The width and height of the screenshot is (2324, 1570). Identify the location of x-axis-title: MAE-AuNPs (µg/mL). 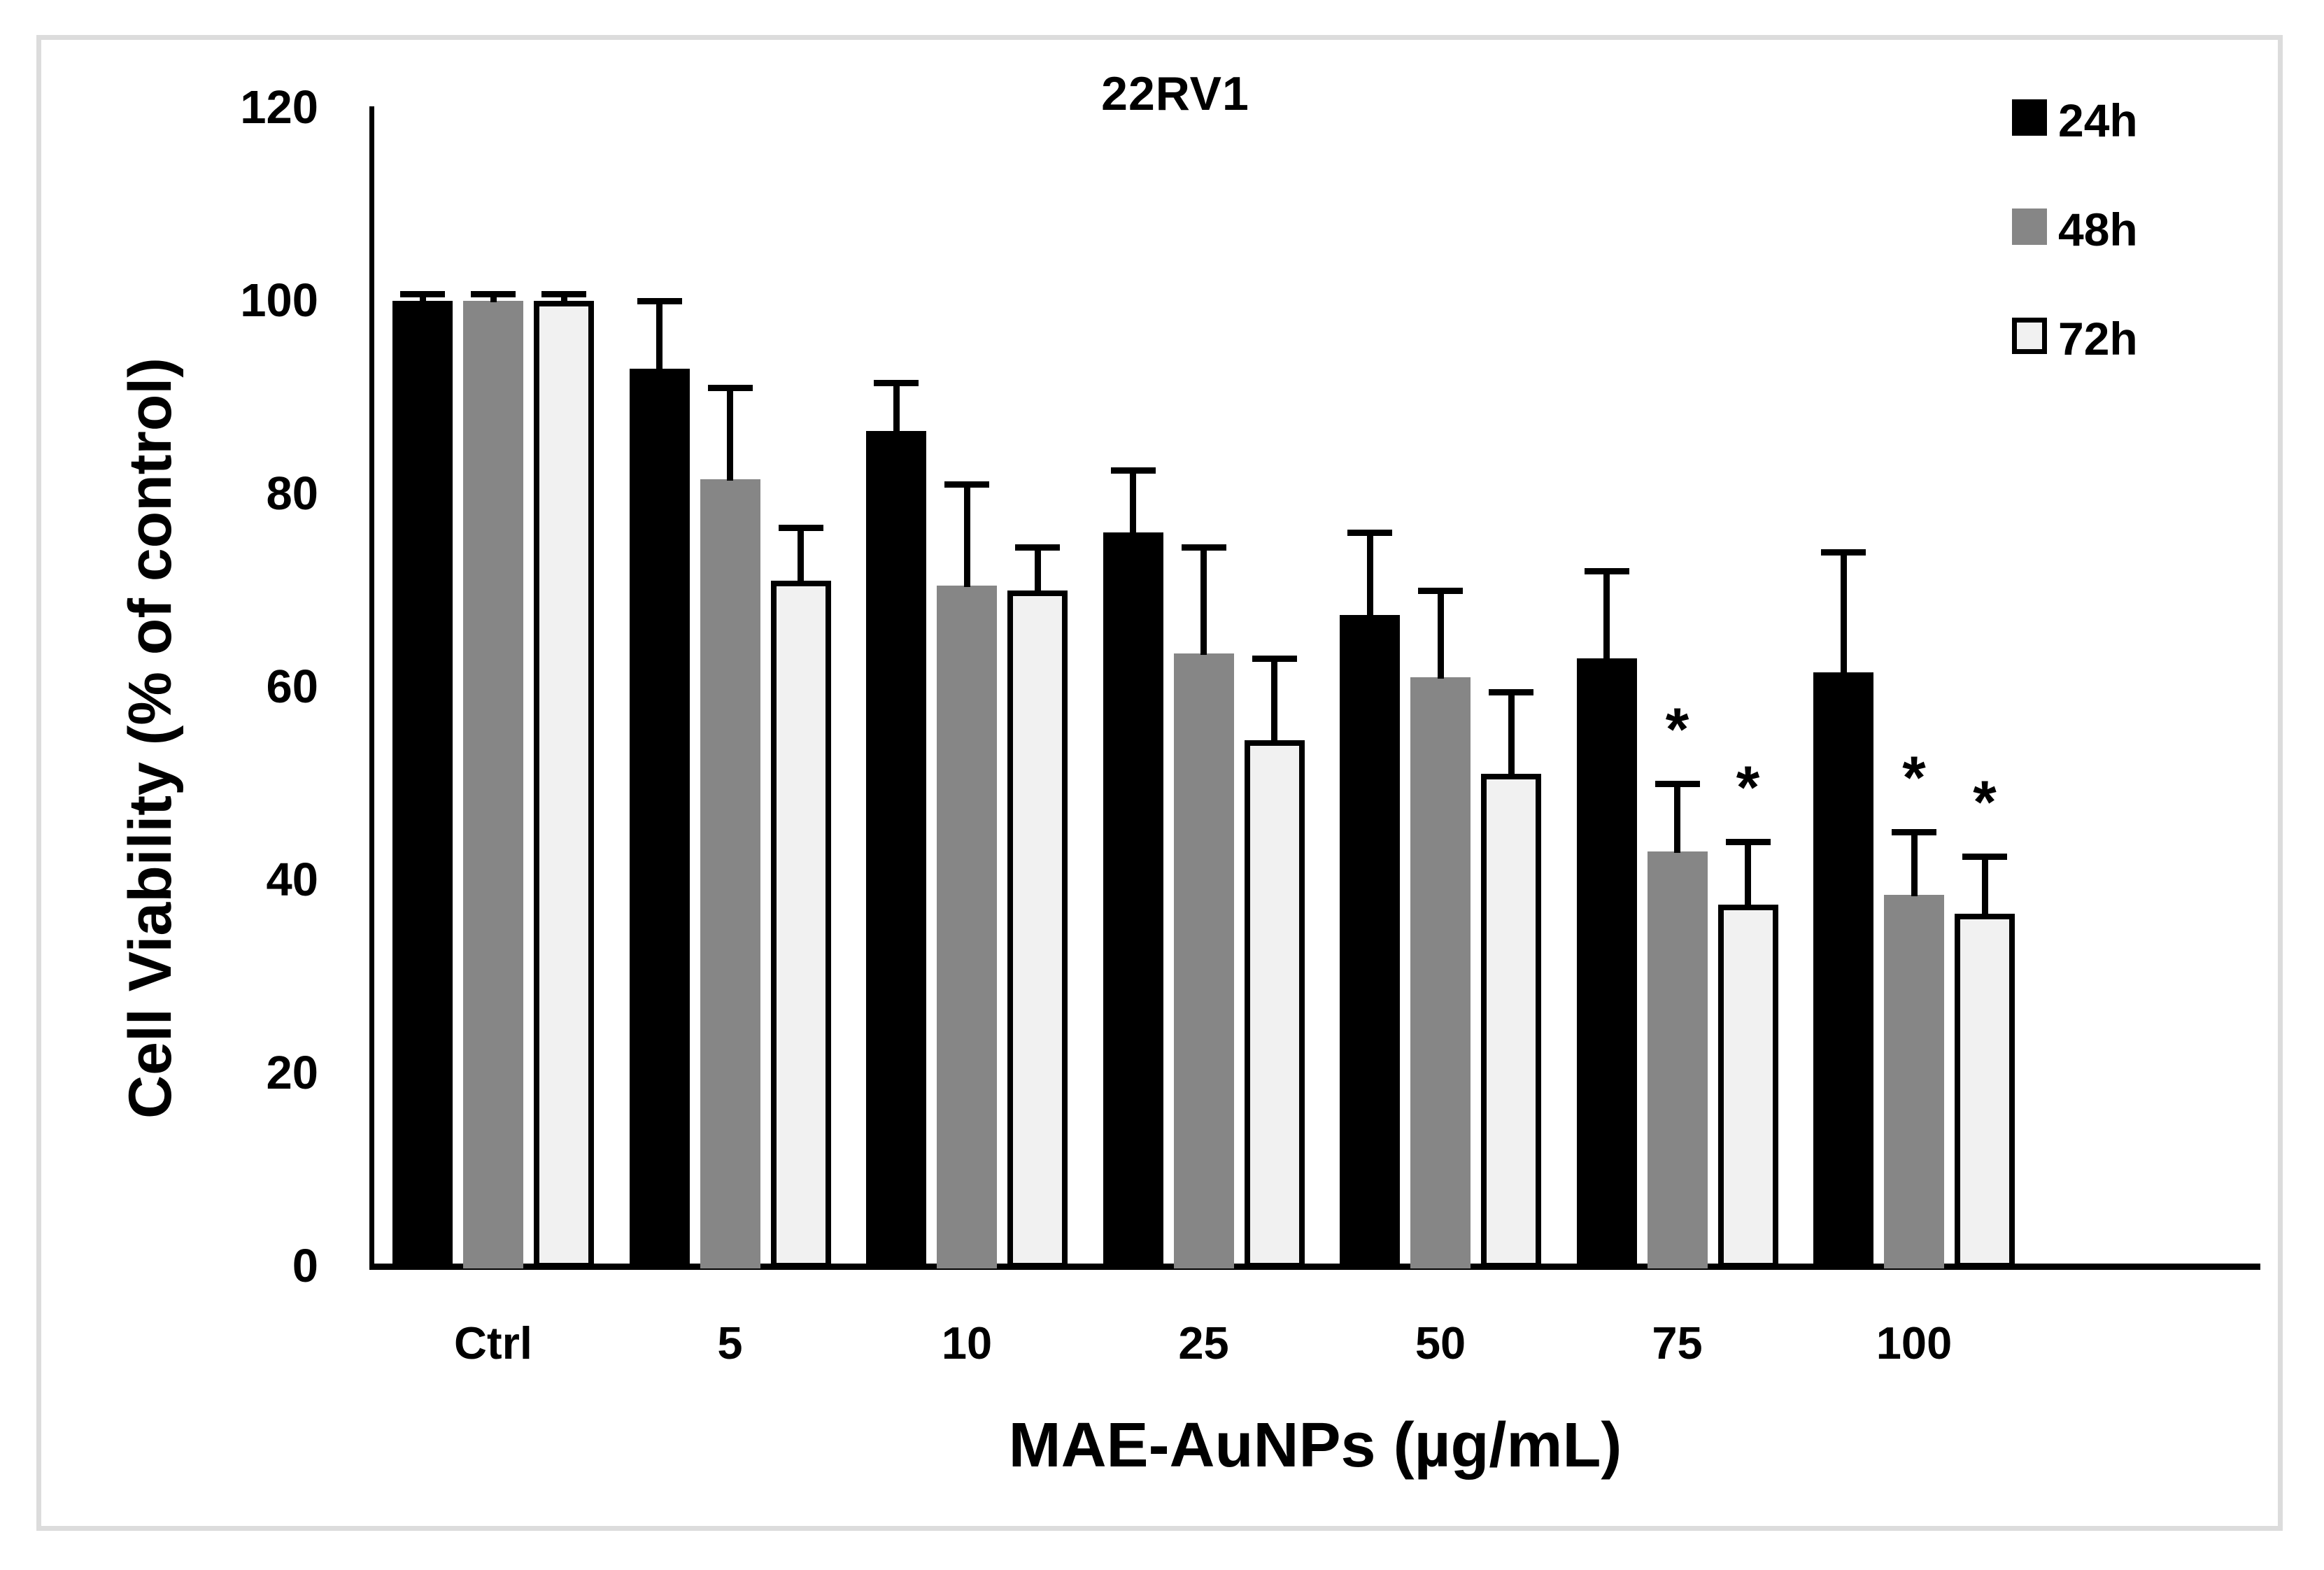
(1315, 1445).